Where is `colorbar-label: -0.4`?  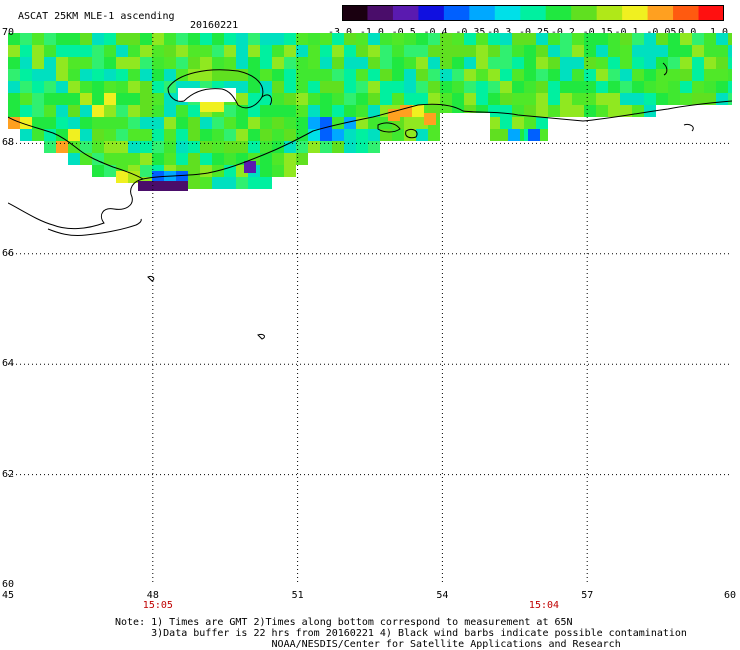
colorbar-label: -0.4 is located at coordinates (435, 32).